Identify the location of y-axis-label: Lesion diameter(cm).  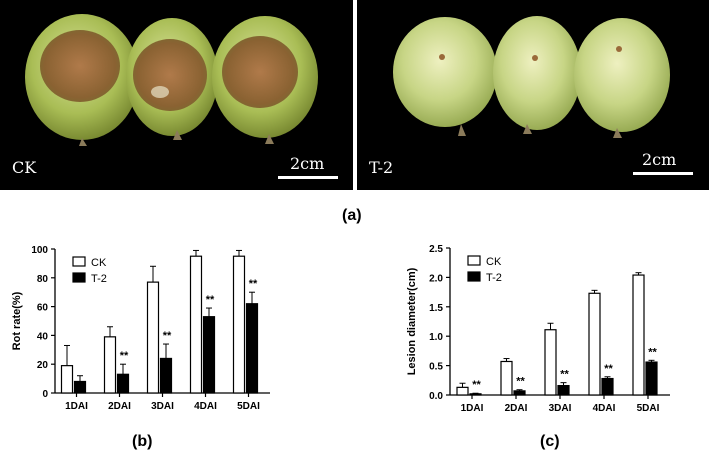
(412, 321).